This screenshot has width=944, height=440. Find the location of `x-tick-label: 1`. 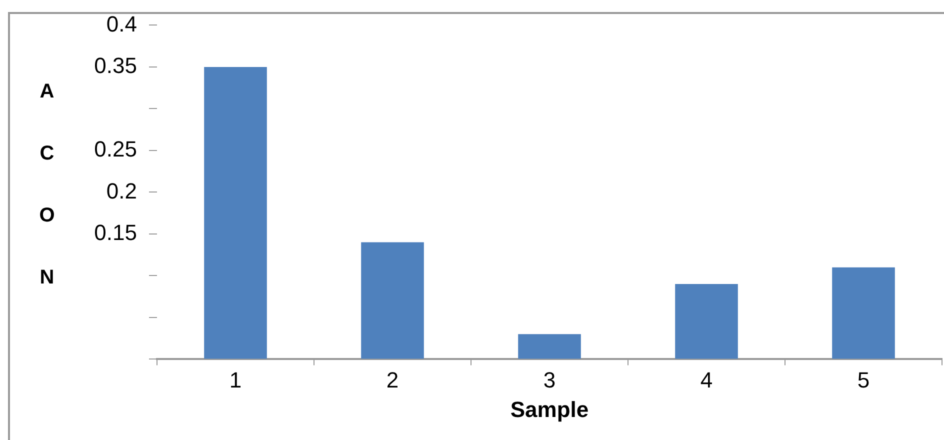

x-tick-label: 1 is located at coordinates (235, 379).